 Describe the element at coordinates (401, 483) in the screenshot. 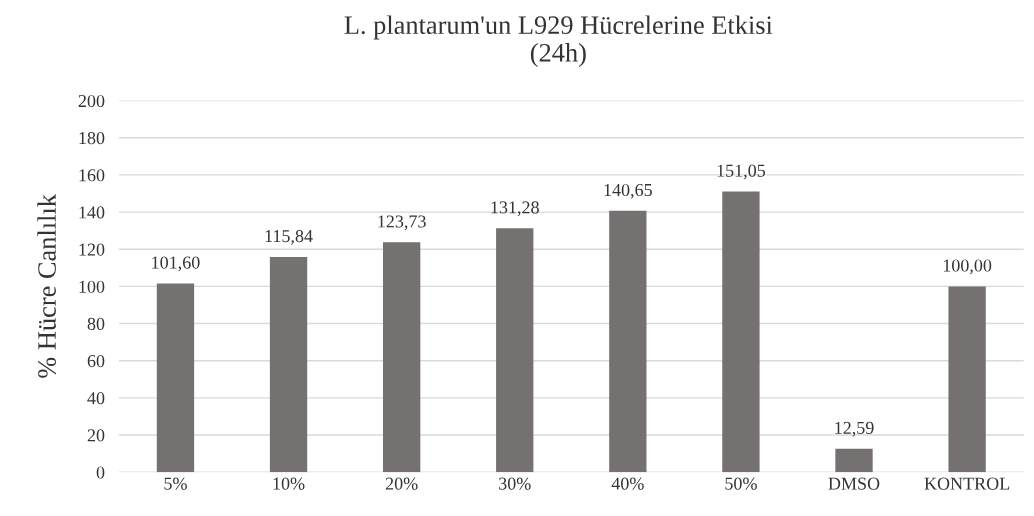

I see `x-tick-label: 20%` at that location.